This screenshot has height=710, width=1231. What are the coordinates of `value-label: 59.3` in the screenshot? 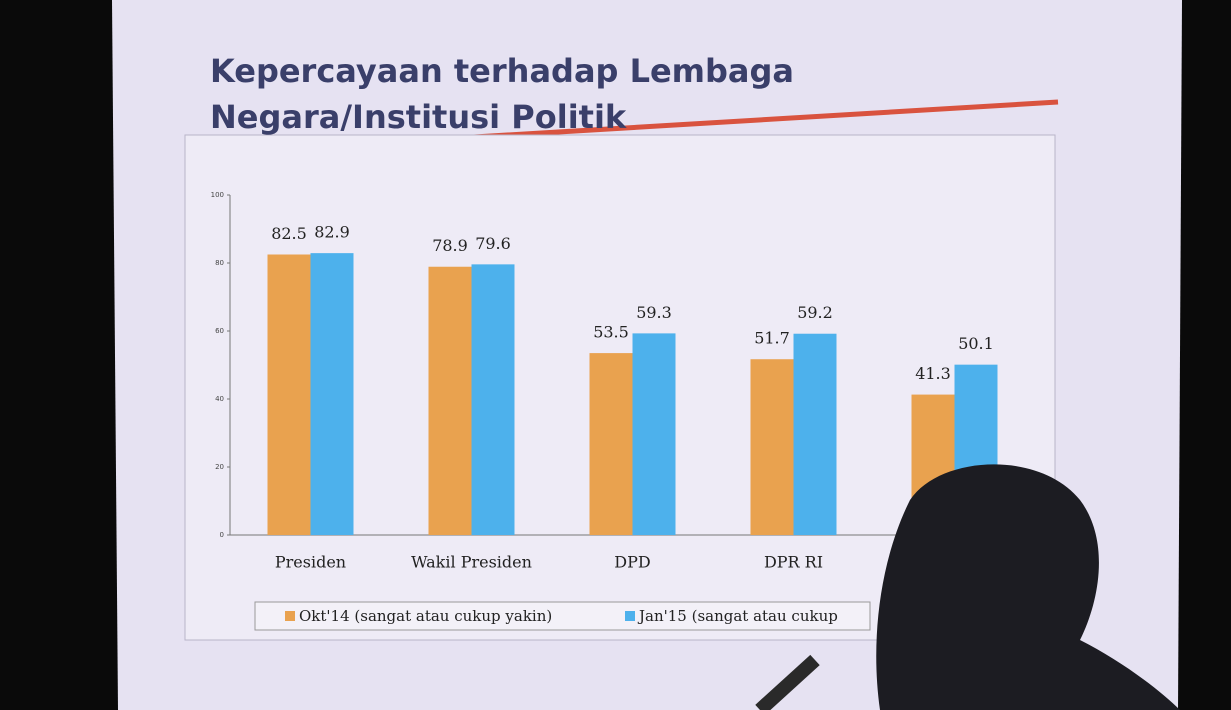 It's located at (654, 312).